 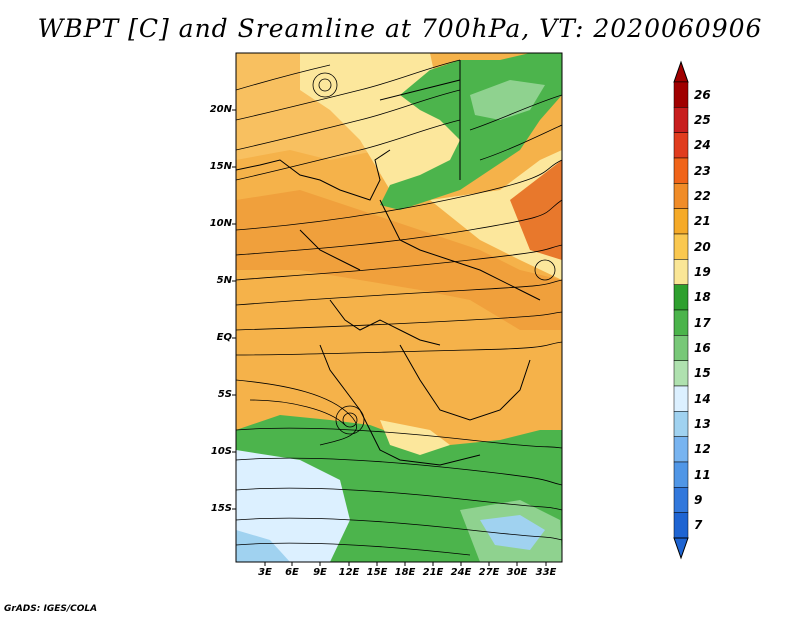 What do you see at coordinates (51, 609) in the screenshot?
I see `footer-credit: GrADS: IGES/COLA` at bounding box center [51, 609].